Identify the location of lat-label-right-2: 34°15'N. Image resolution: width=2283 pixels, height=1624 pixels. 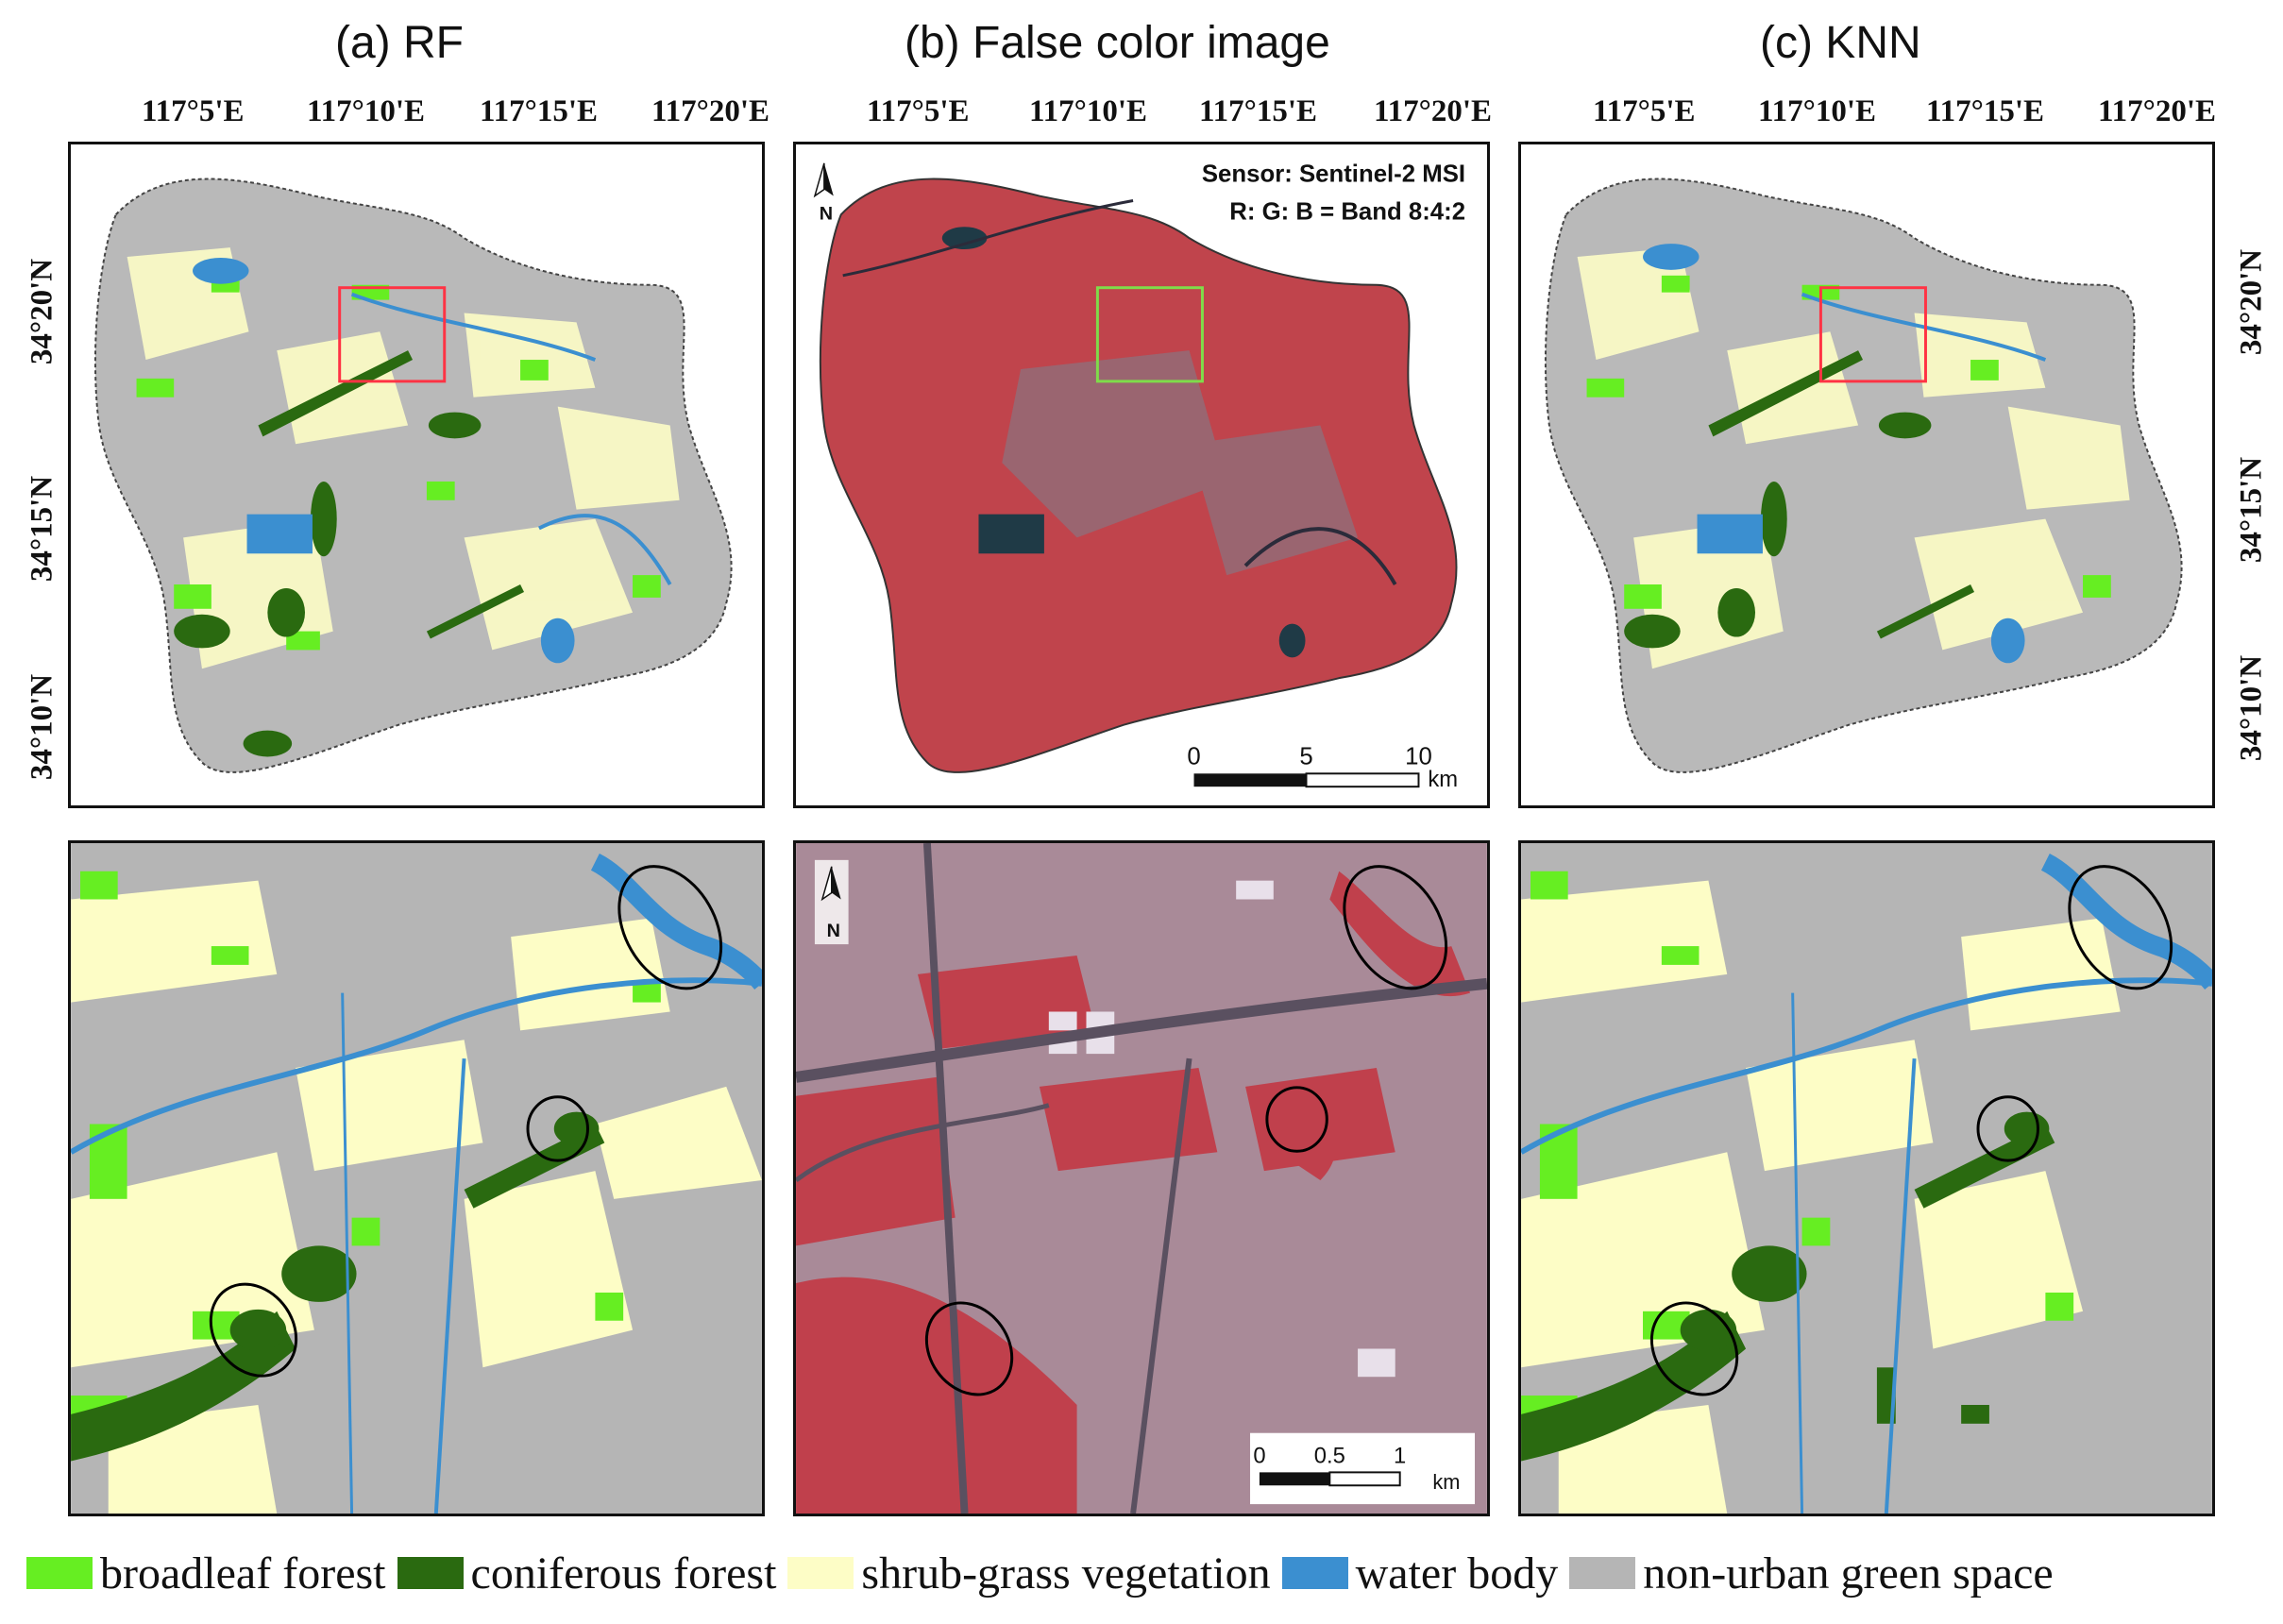
(2251, 510).